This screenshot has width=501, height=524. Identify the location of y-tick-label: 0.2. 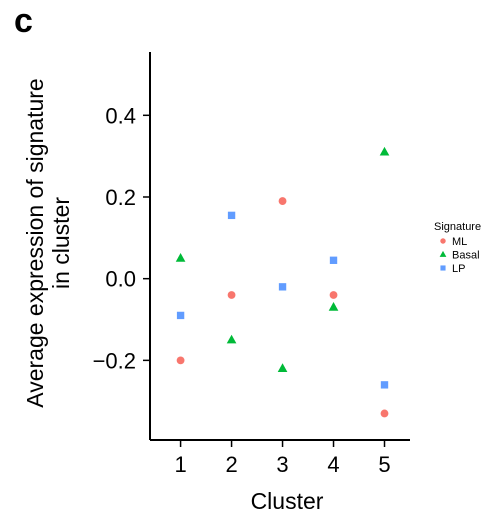
(120, 197).